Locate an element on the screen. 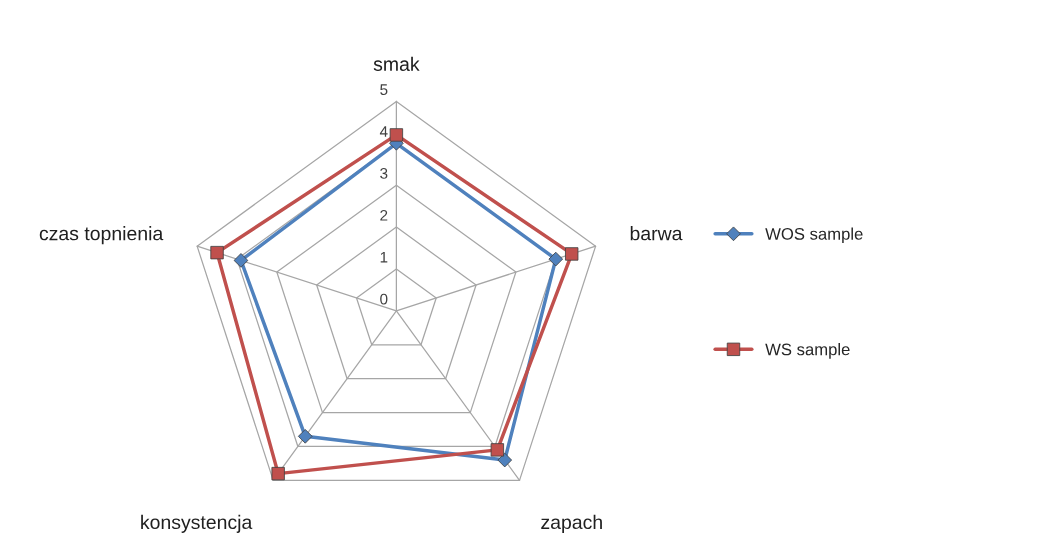 The image size is (1057, 553). y-tick-label: 0 is located at coordinates (384, 299).